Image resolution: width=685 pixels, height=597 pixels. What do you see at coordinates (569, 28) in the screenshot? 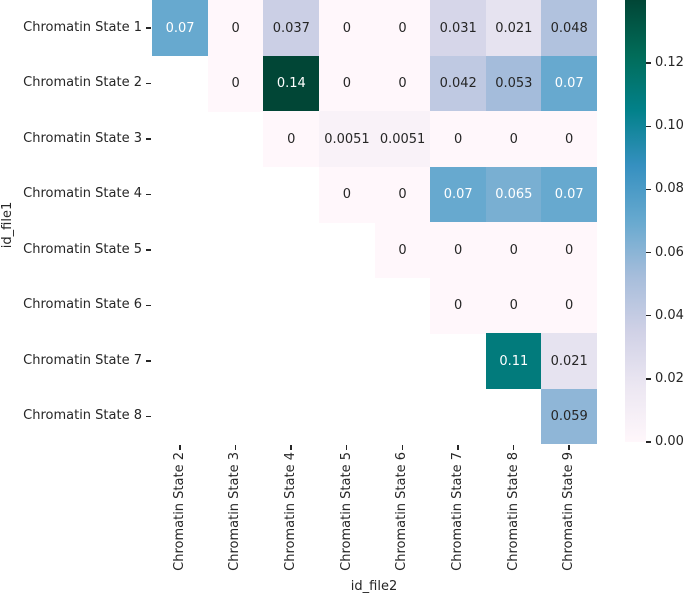
I see `heatmap-cell: 0.048` at bounding box center [569, 28].